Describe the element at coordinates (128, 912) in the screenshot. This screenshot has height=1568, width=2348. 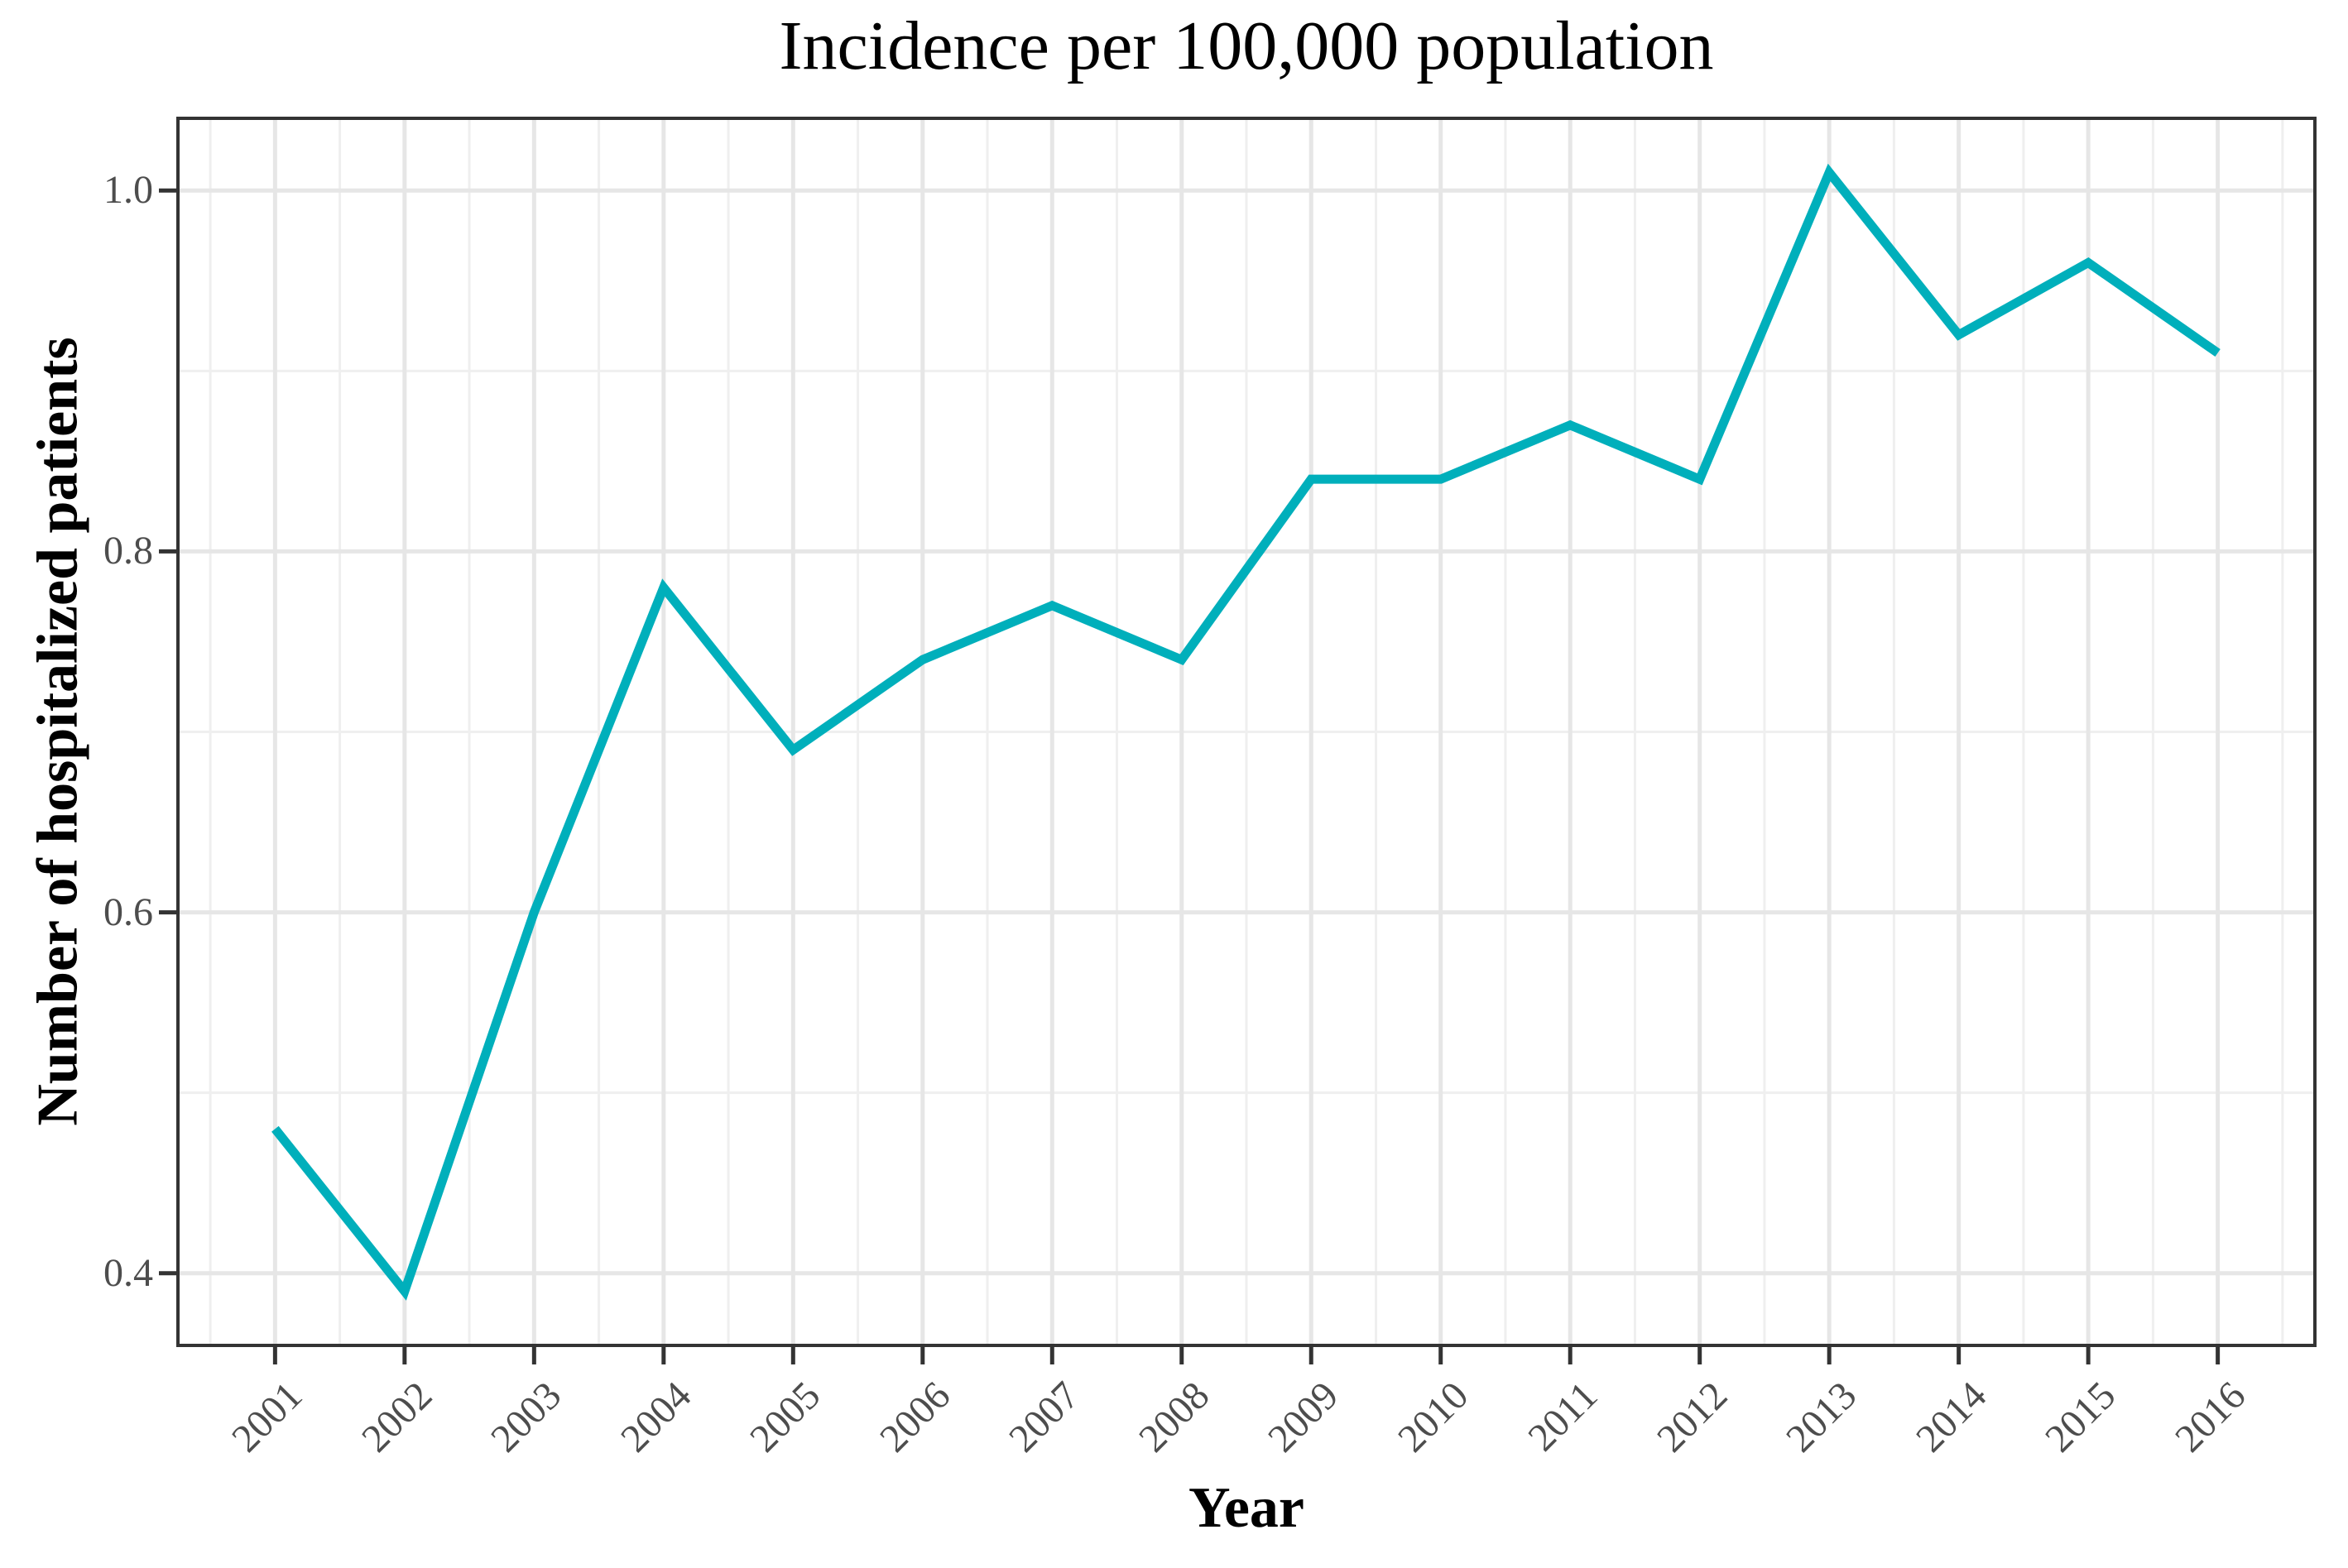
I see `y-tick-label: 0.6` at that location.